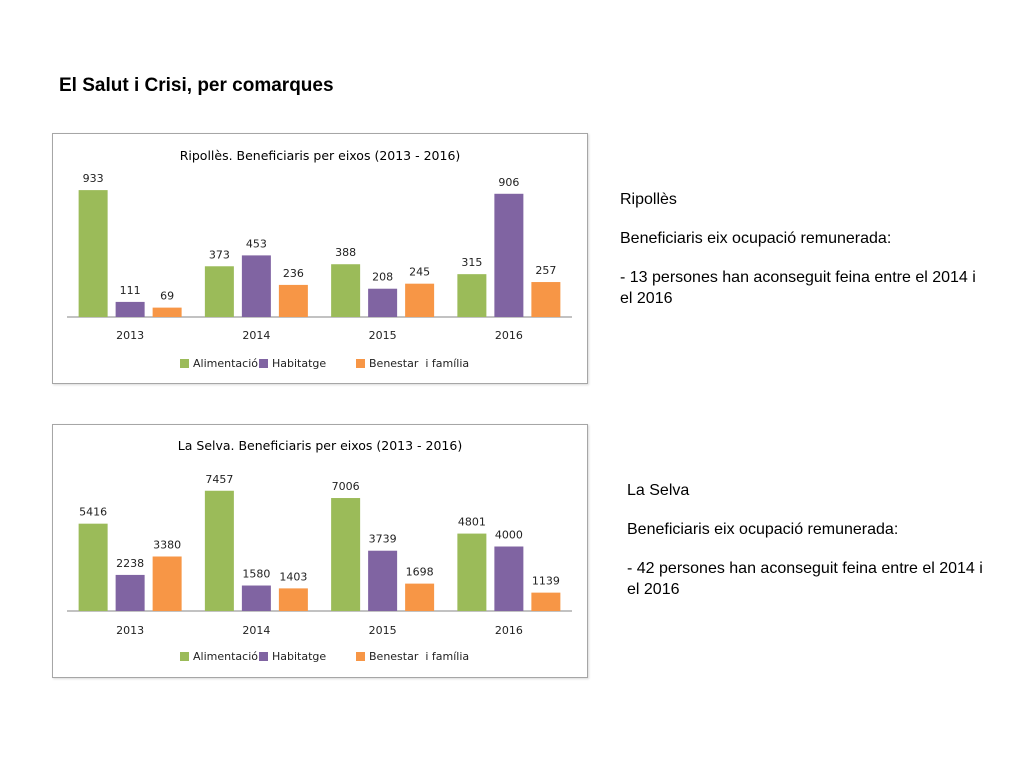 The width and height of the screenshot is (1024, 768). What do you see at coordinates (383, 335) in the screenshot?
I see `ripolles-category-label: 2015` at bounding box center [383, 335].